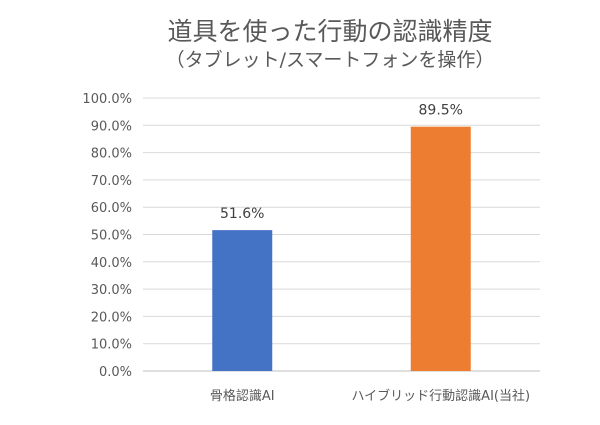 The height and width of the screenshot is (425, 600). What do you see at coordinates (242, 396) in the screenshot?
I see `x-category-label: 骨格認識AI` at bounding box center [242, 396].